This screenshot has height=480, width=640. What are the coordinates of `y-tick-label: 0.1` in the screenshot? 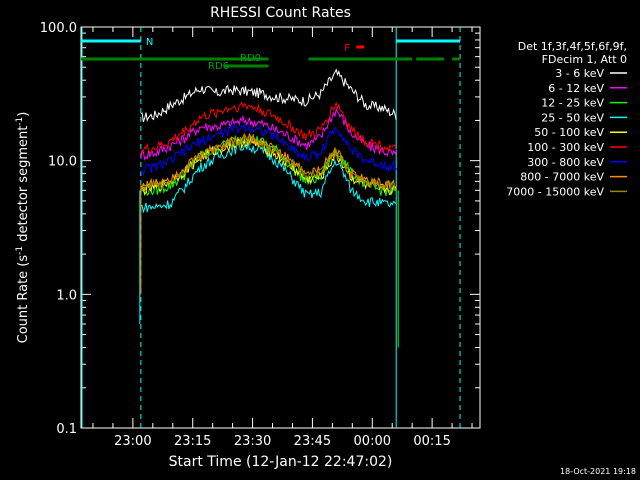 It's located at (66, 429).